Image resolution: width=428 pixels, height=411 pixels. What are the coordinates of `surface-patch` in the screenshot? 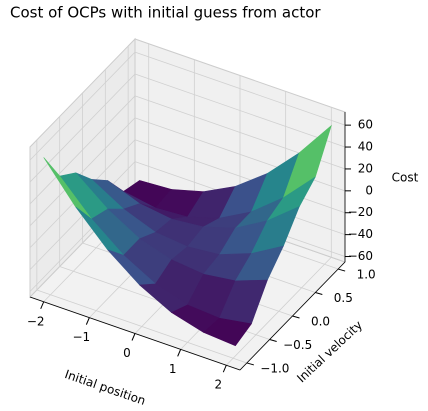 It's located at (227, 332).